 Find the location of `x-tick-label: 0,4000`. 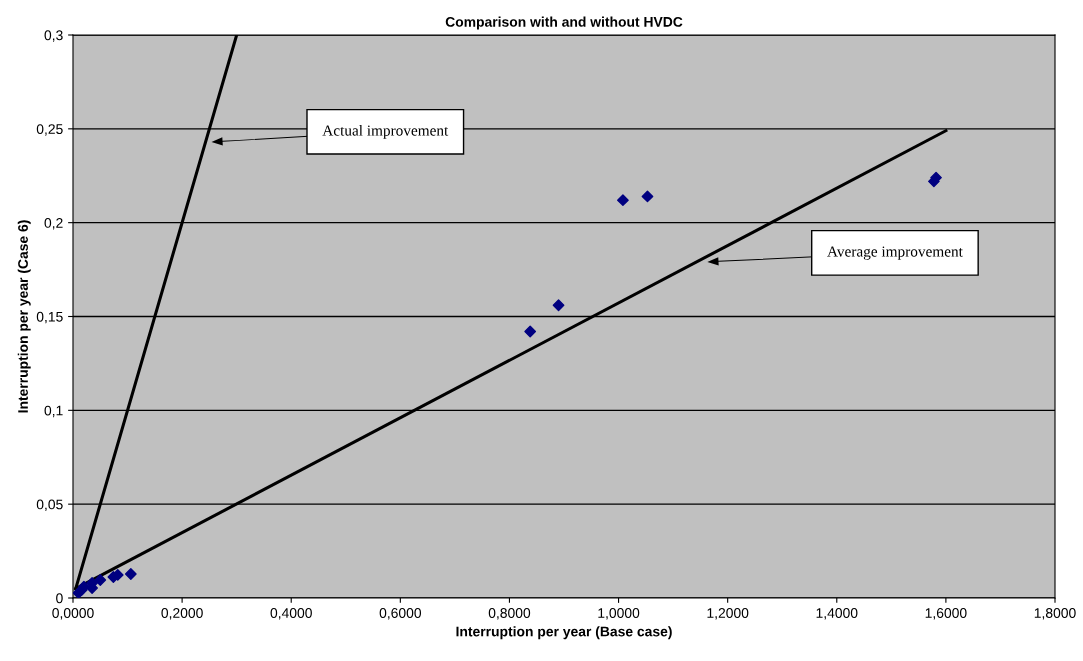

x-tick-label: 0,4000 is located at coordinates (291, 614).